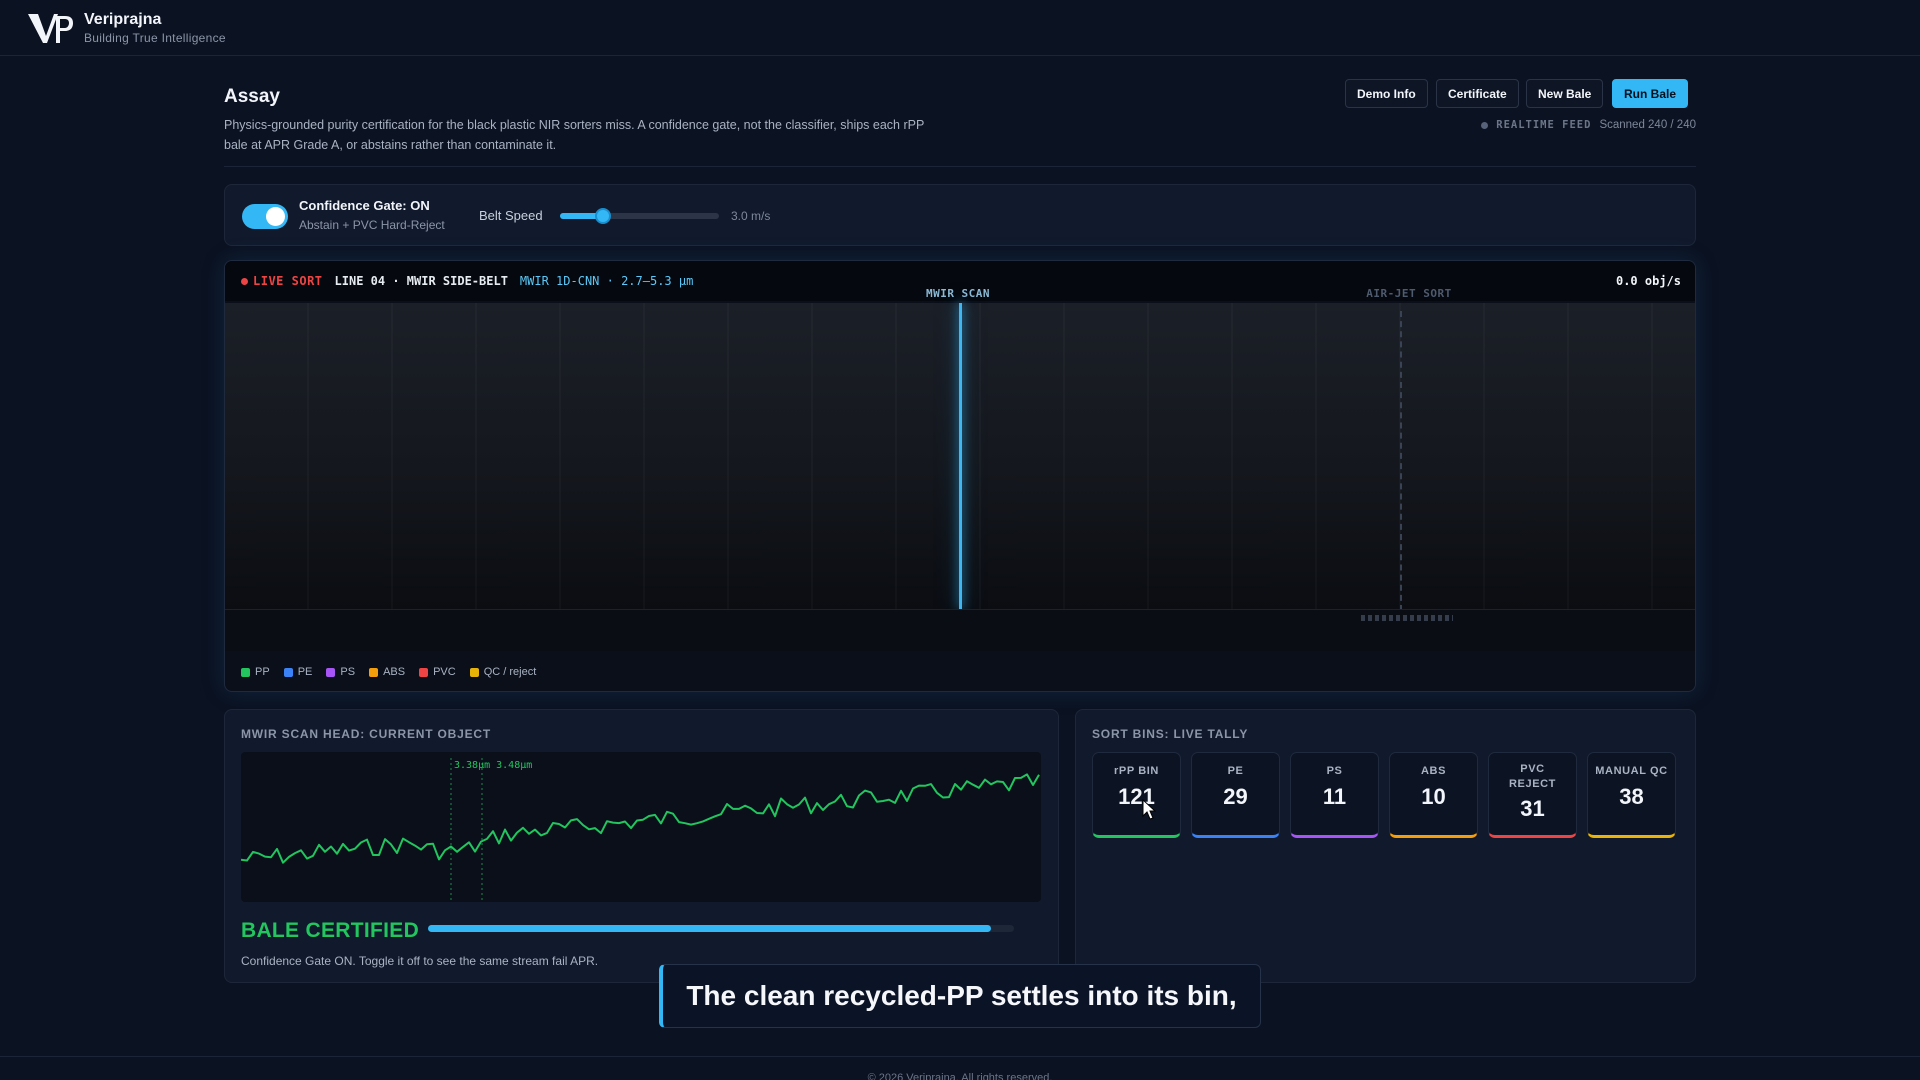 This screenshot has width=1920, height=1080. What do you see at coordinates (394, 672) in the screenshot?
I see `legend-label: ABS` at bounding box center [394, 672].